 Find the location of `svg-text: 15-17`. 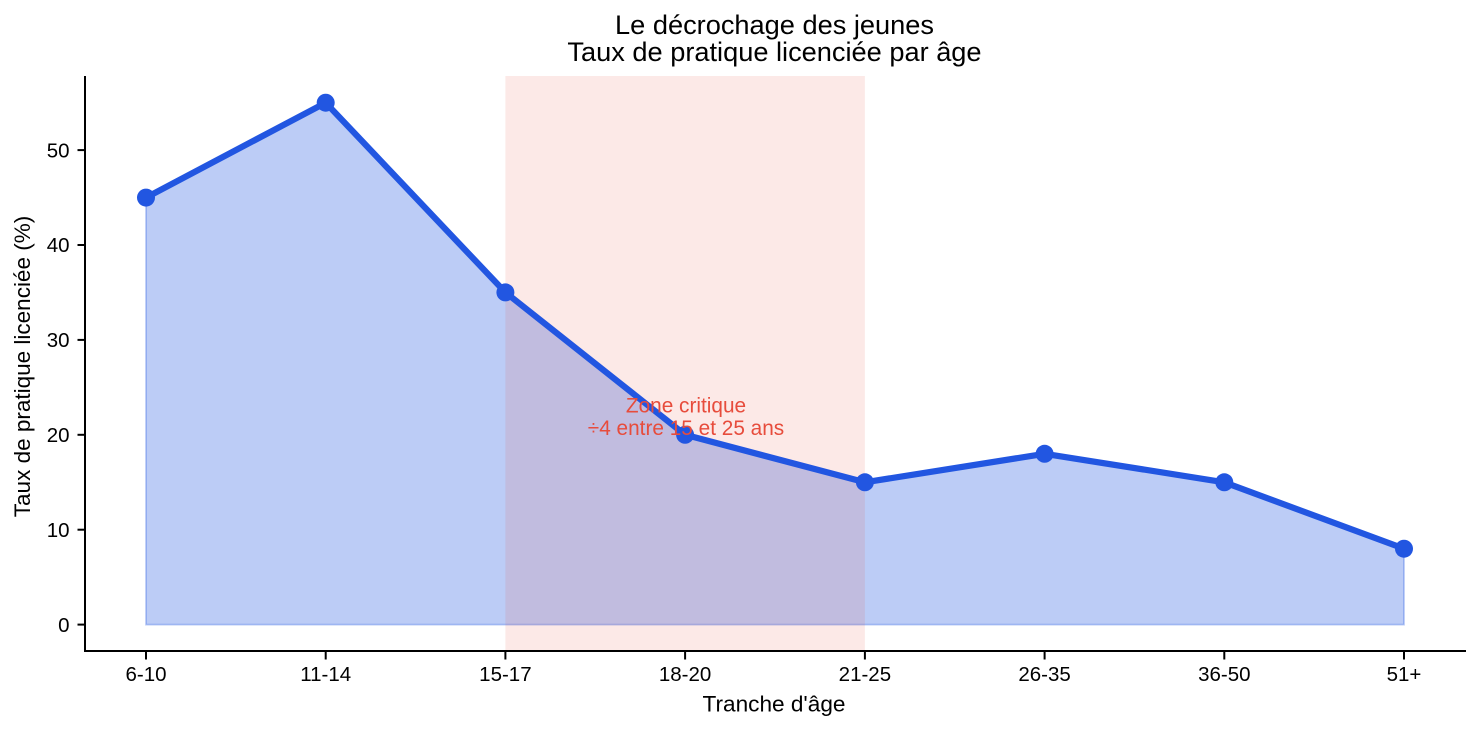

svg-text: 15-17 is located at coordinates (505, 674).